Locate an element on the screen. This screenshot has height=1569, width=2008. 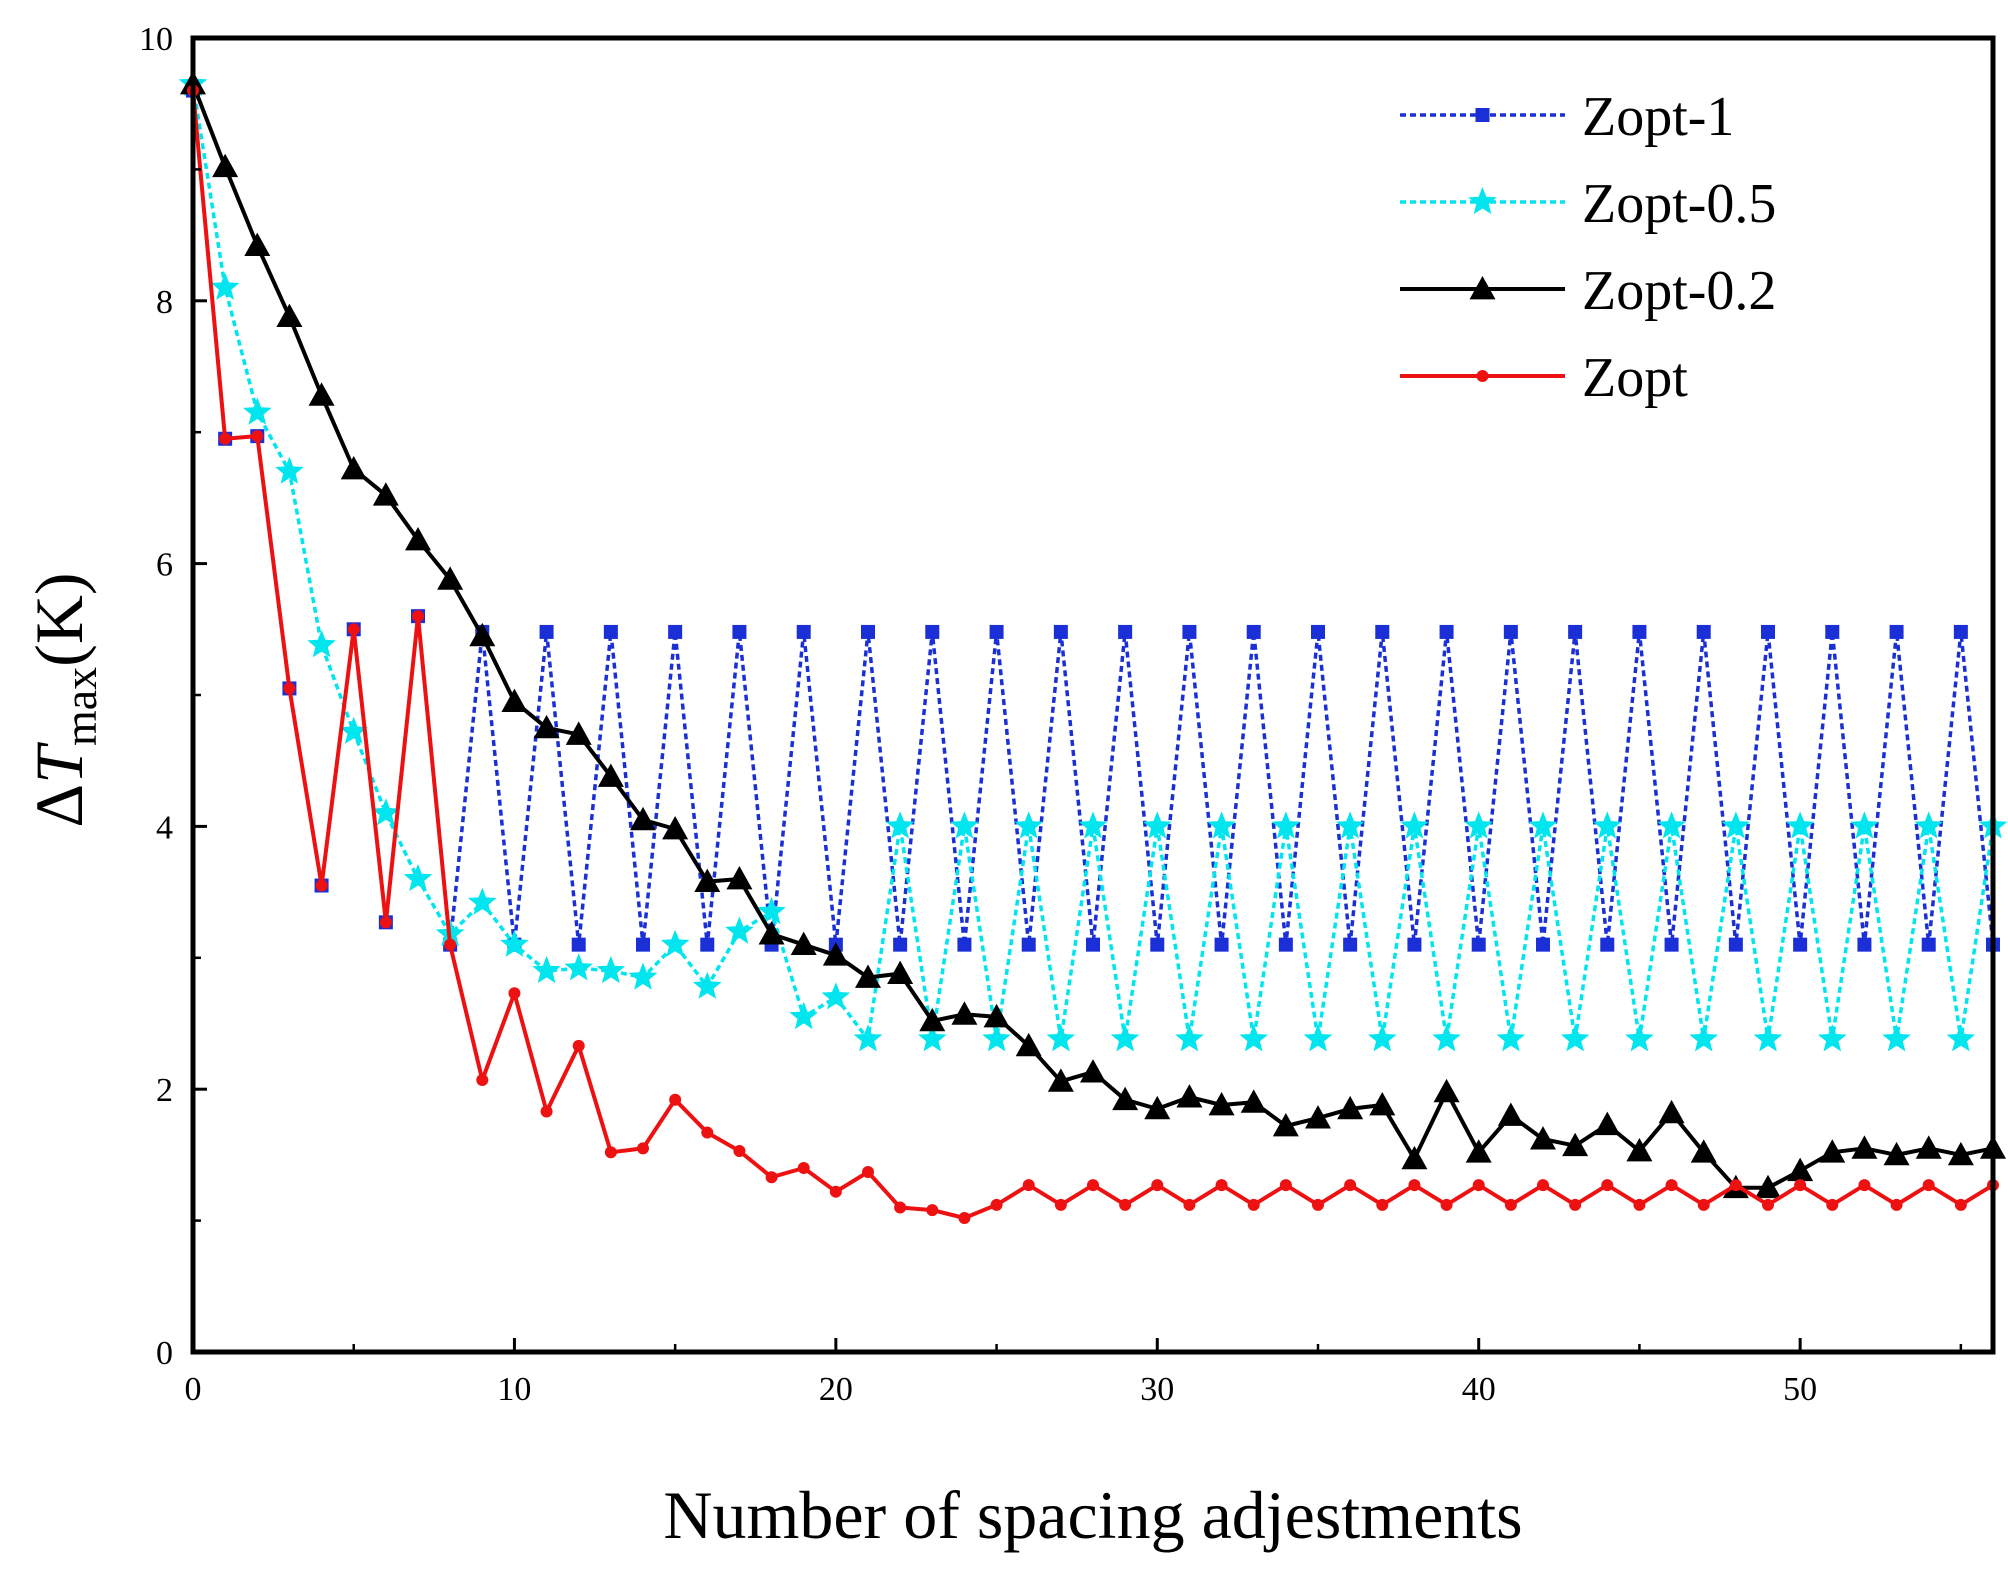
x-tick-label: 10 is located at coordinates (514, 1389).